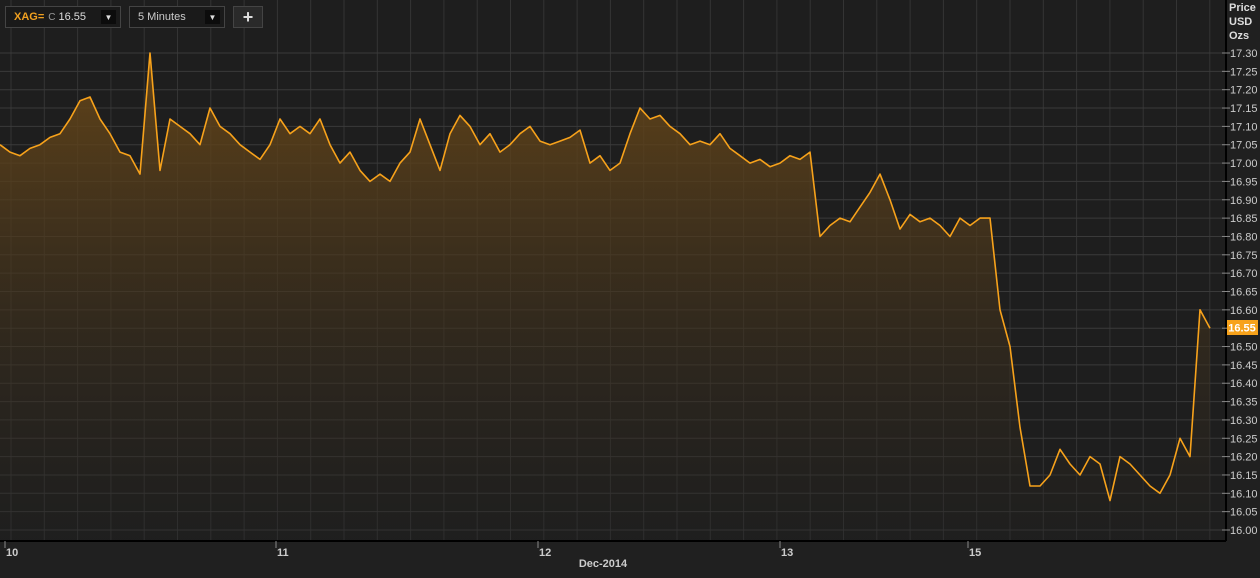 The height and width of the screenshot is (578, 1260). I want to click on y-tick-label: 16.45, so click(1244, 366).